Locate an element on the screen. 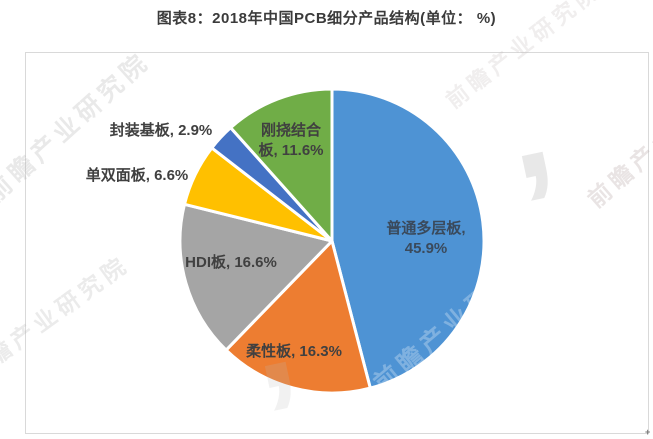 The image size is (653, 439). slice-label-flexible: 柔性板, 16.3% is located at coordinates (294, 351).